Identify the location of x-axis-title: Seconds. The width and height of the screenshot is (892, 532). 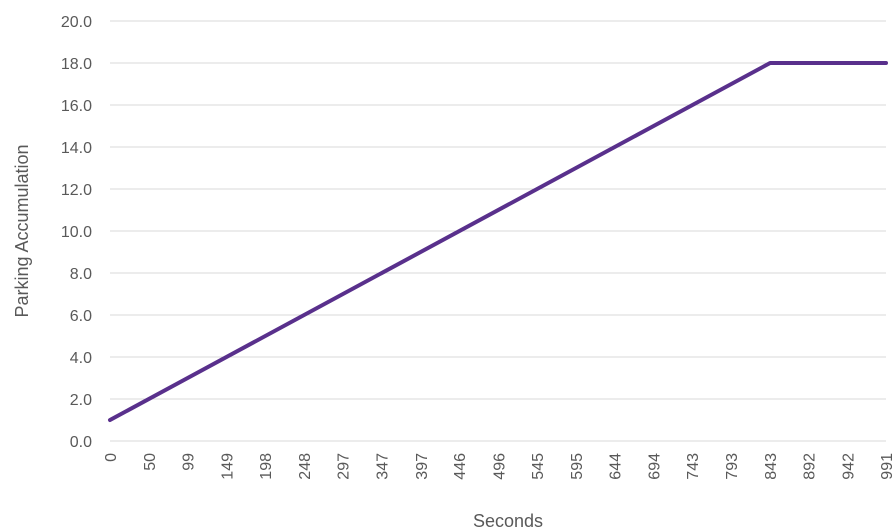
(508, 521).